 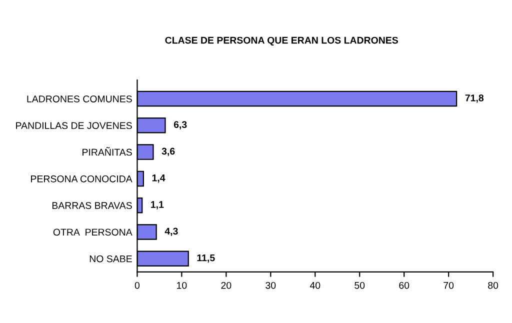 I want to click on y-tick-label: PERSONA CONOCIDA, so click(x=81, y=178).